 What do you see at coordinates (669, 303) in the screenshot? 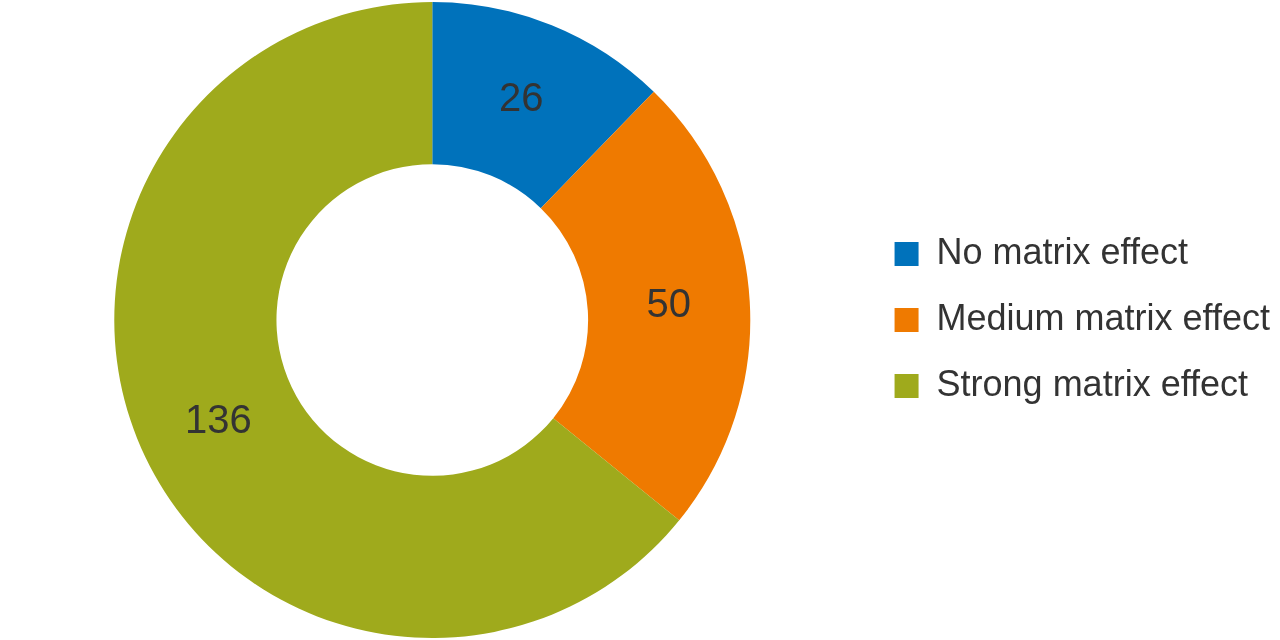
I see `data-label: 50` at bounding box center [669, 303].